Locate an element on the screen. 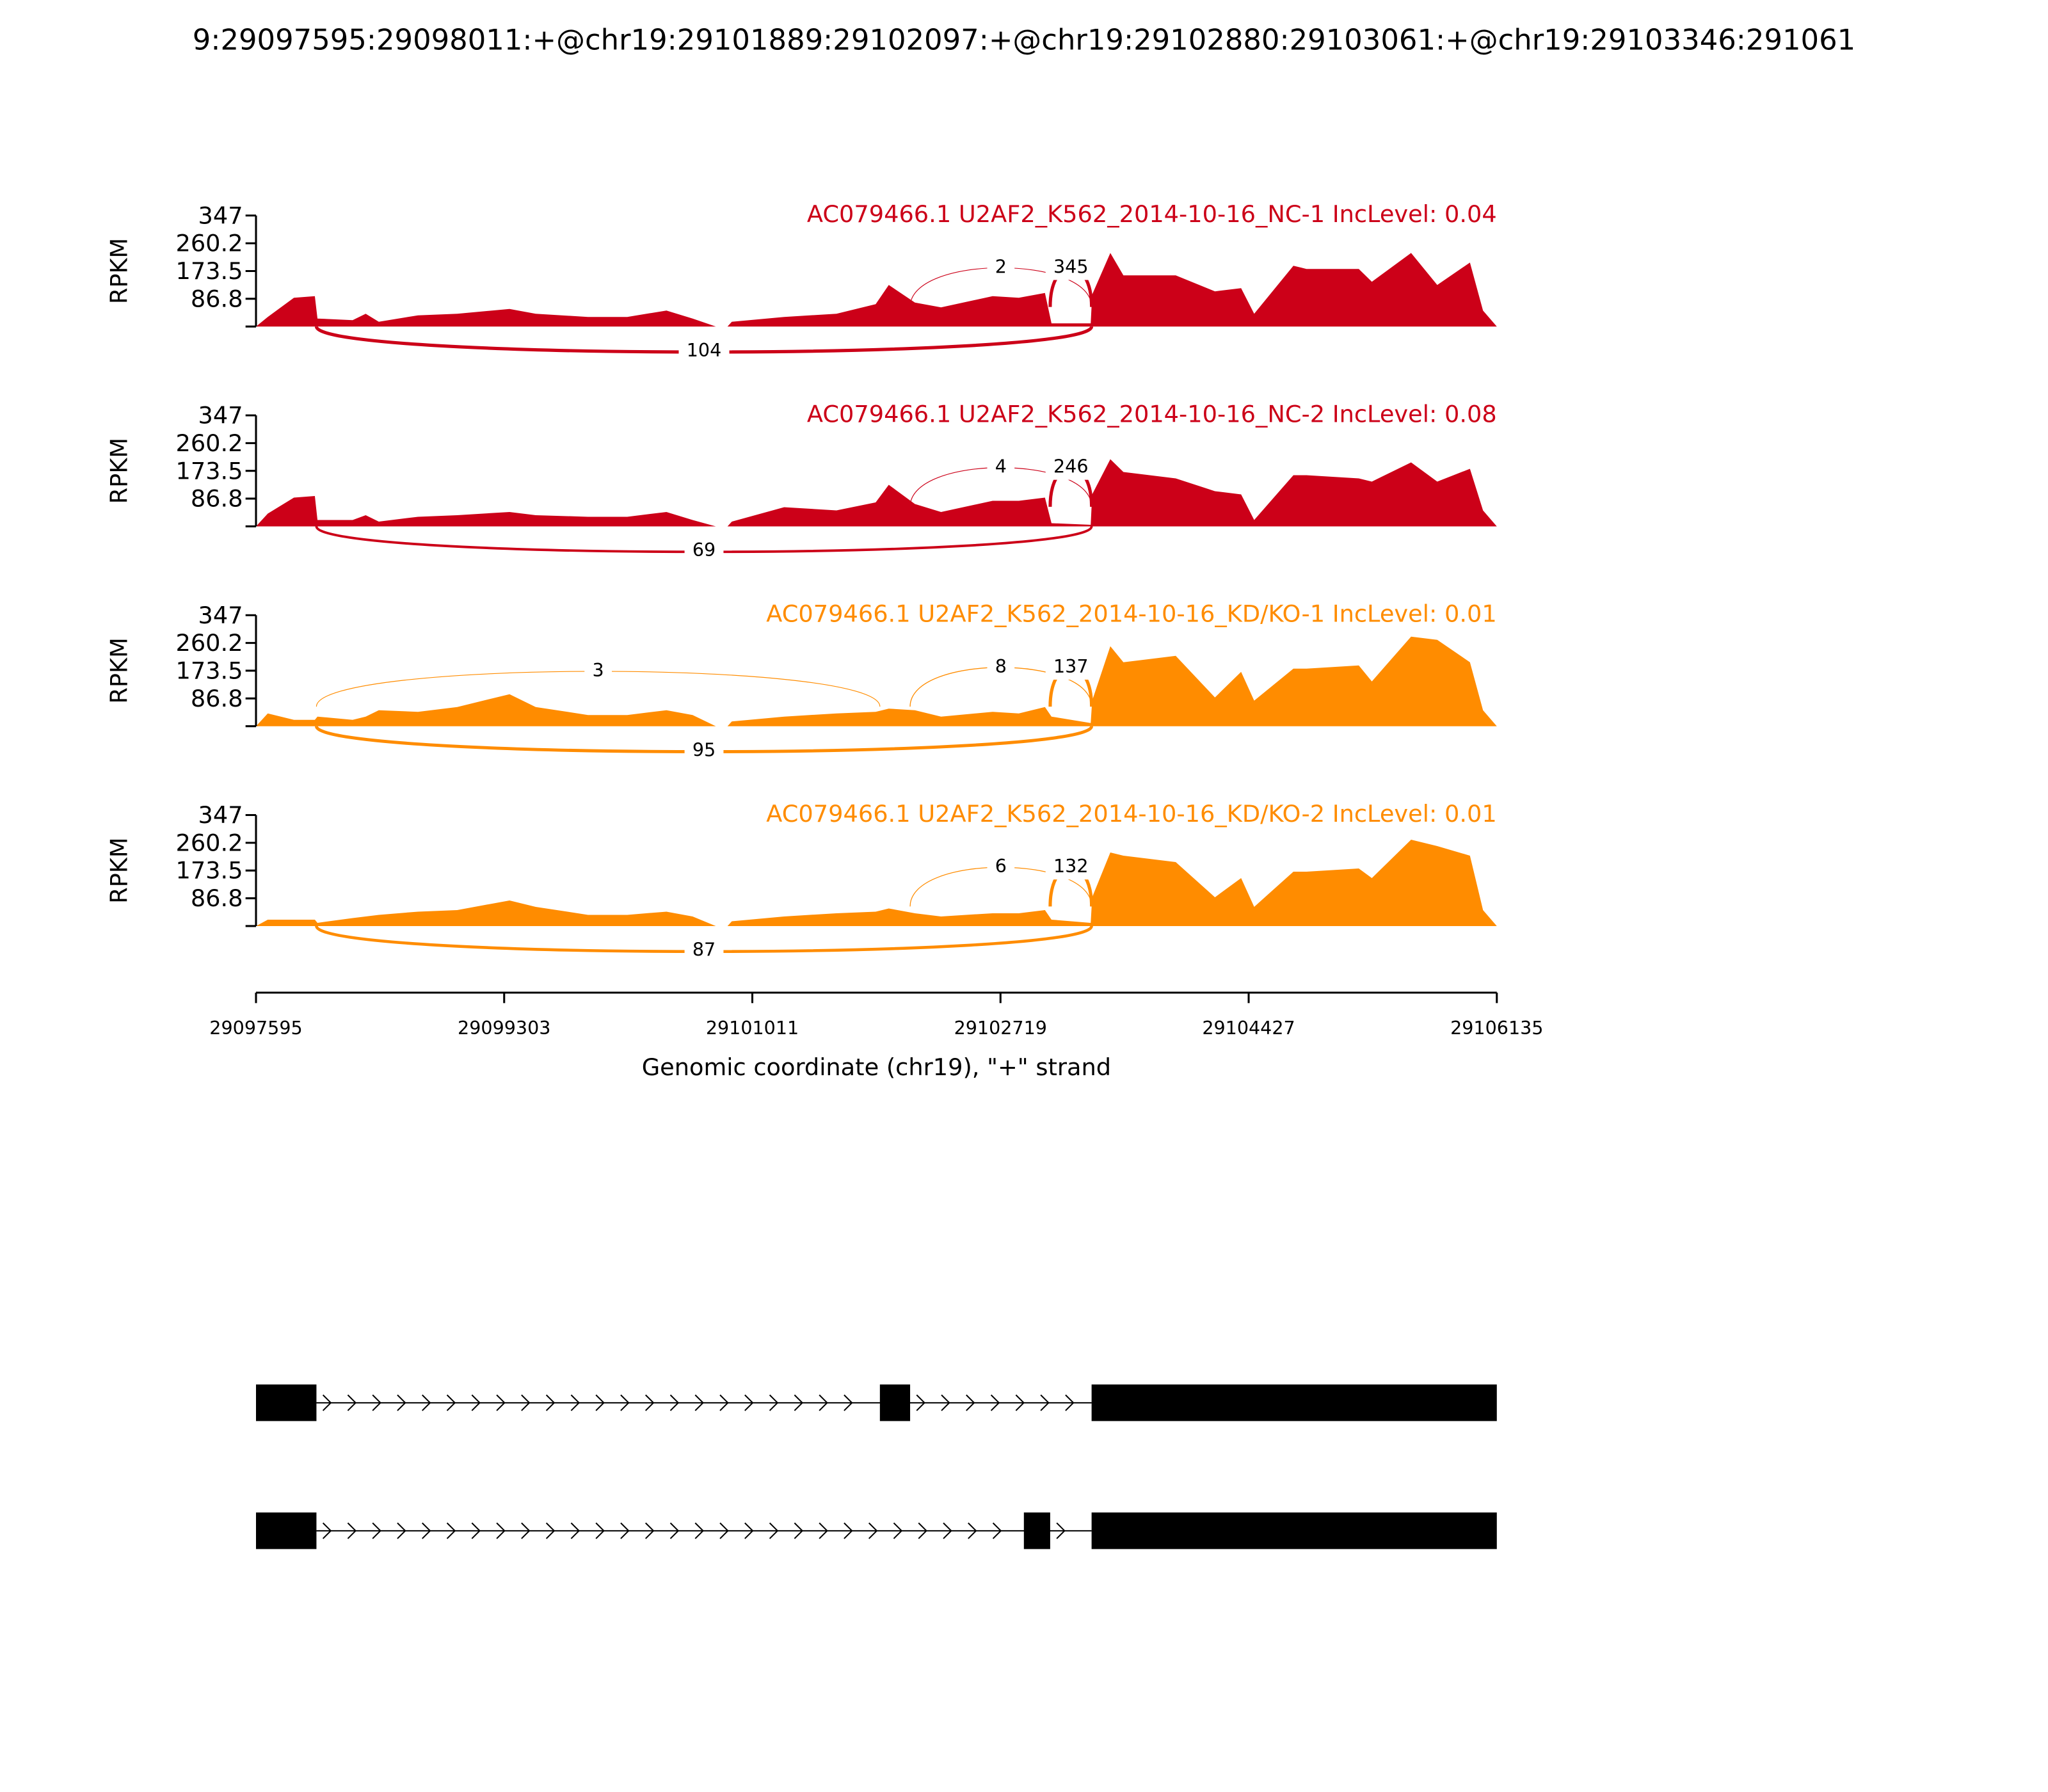 This screenshot has width=2048, height=1792. x-tick-label: 29104427 is located at coordinates (1248, 1028).